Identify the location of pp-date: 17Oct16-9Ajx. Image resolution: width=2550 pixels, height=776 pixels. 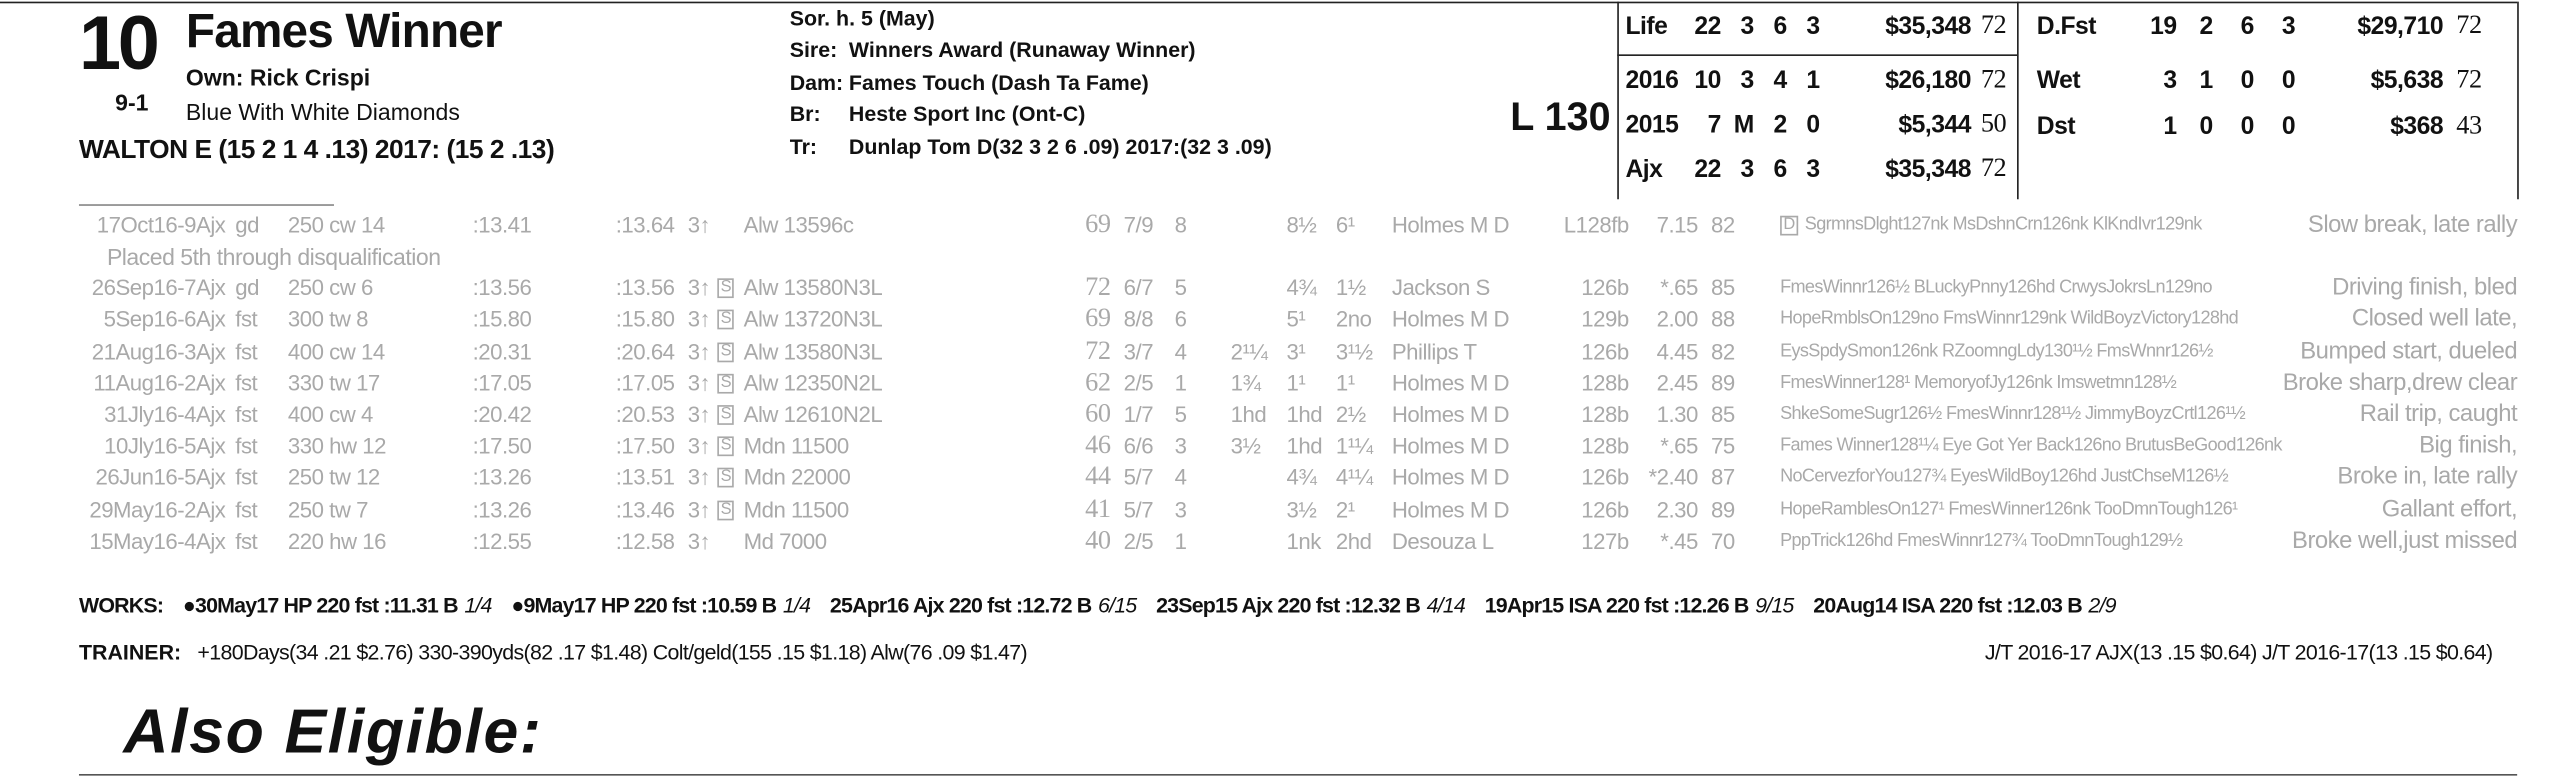
(161, 225).